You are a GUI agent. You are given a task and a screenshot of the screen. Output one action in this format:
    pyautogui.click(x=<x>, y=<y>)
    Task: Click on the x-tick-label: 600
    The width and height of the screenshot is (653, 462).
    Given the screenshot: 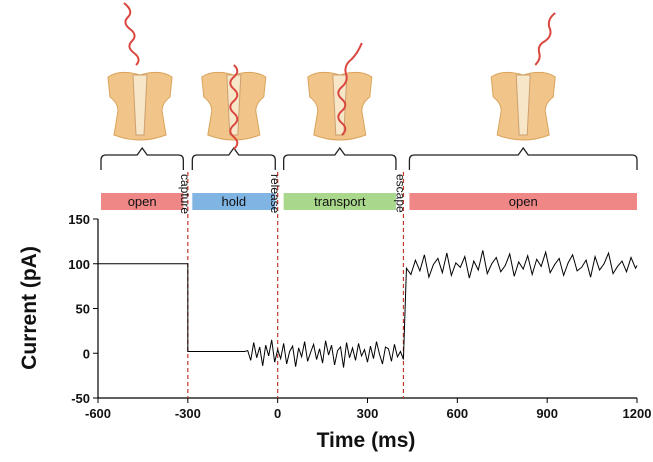 What is the action you would take?
    pyautogui.click(x=457, y=413)
    